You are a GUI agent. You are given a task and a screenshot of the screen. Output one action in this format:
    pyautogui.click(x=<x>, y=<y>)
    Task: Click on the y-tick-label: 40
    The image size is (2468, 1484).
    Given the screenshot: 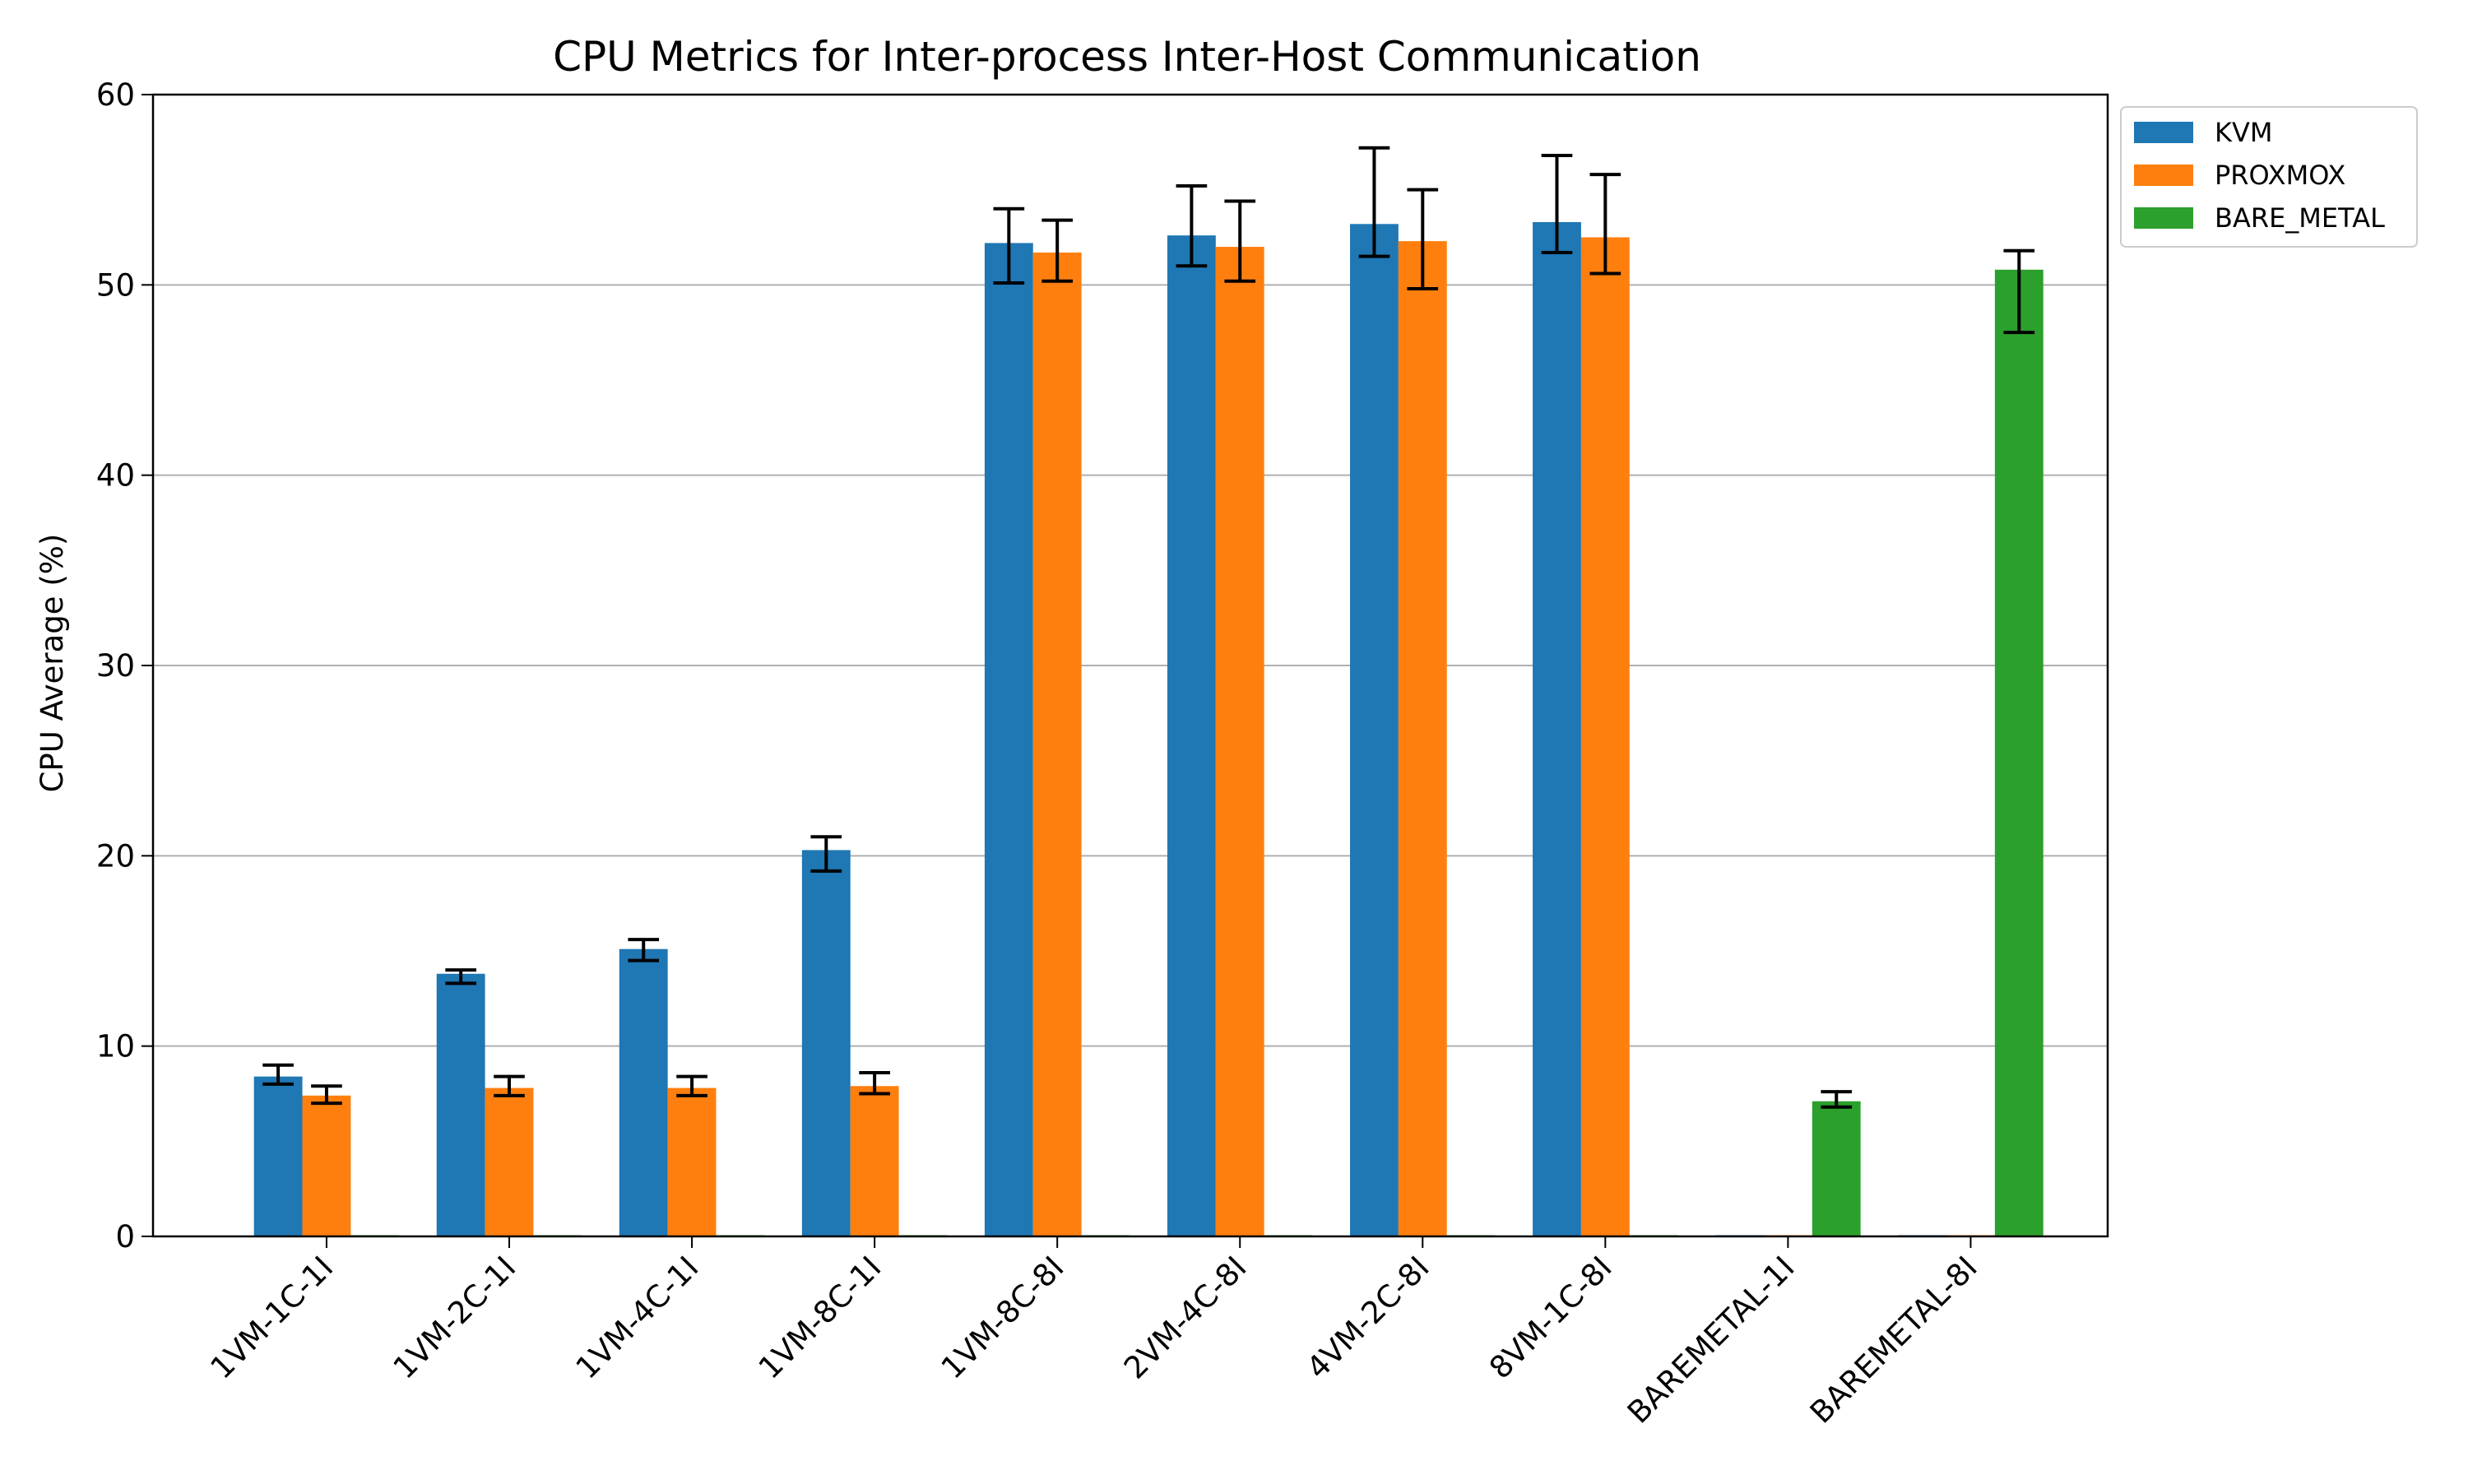 What is the action you would take?
    pyautogui.click(x=115, y=476)
    